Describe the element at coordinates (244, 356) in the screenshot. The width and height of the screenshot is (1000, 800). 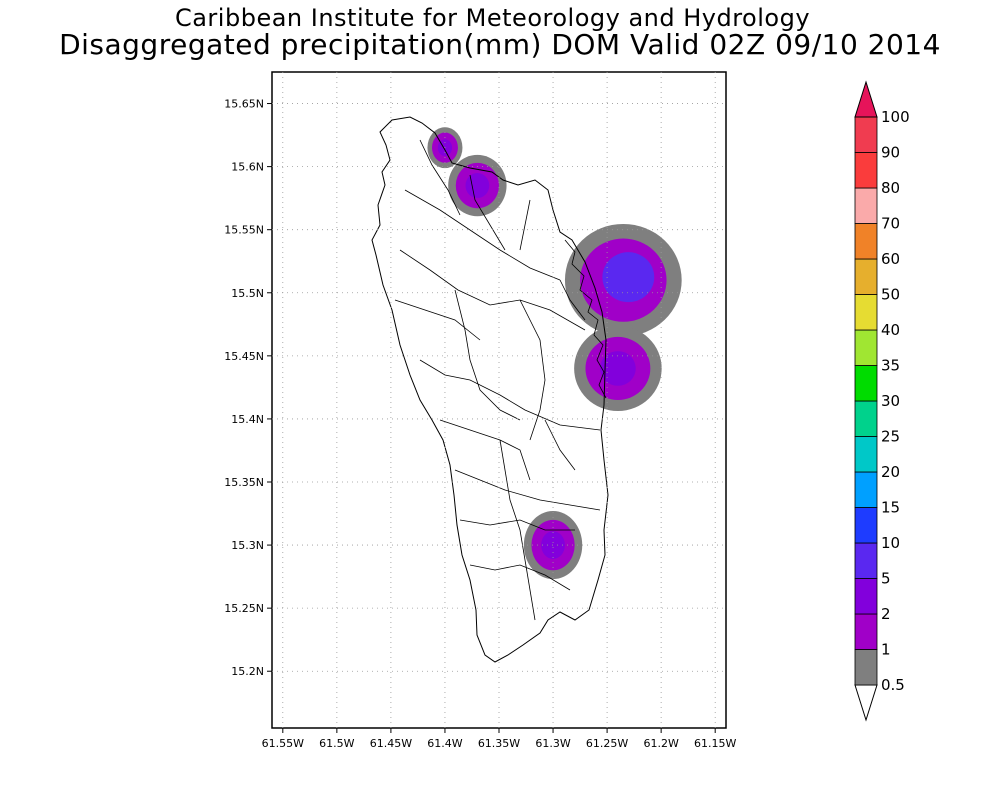
I see `y-tick-label: 15.45N` at that location.